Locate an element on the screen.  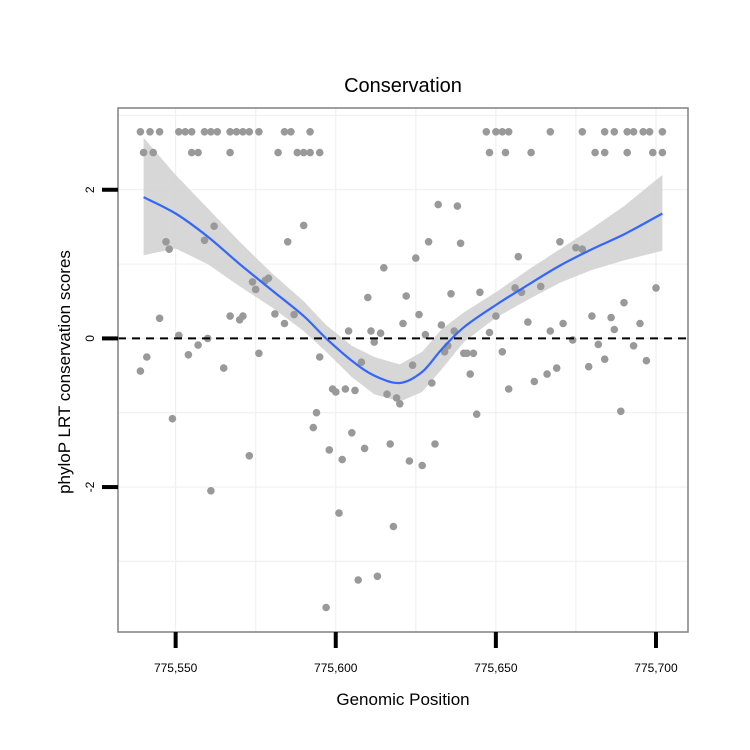
x-tick-label-0: 775,550 is located at coordinates (176, 668).